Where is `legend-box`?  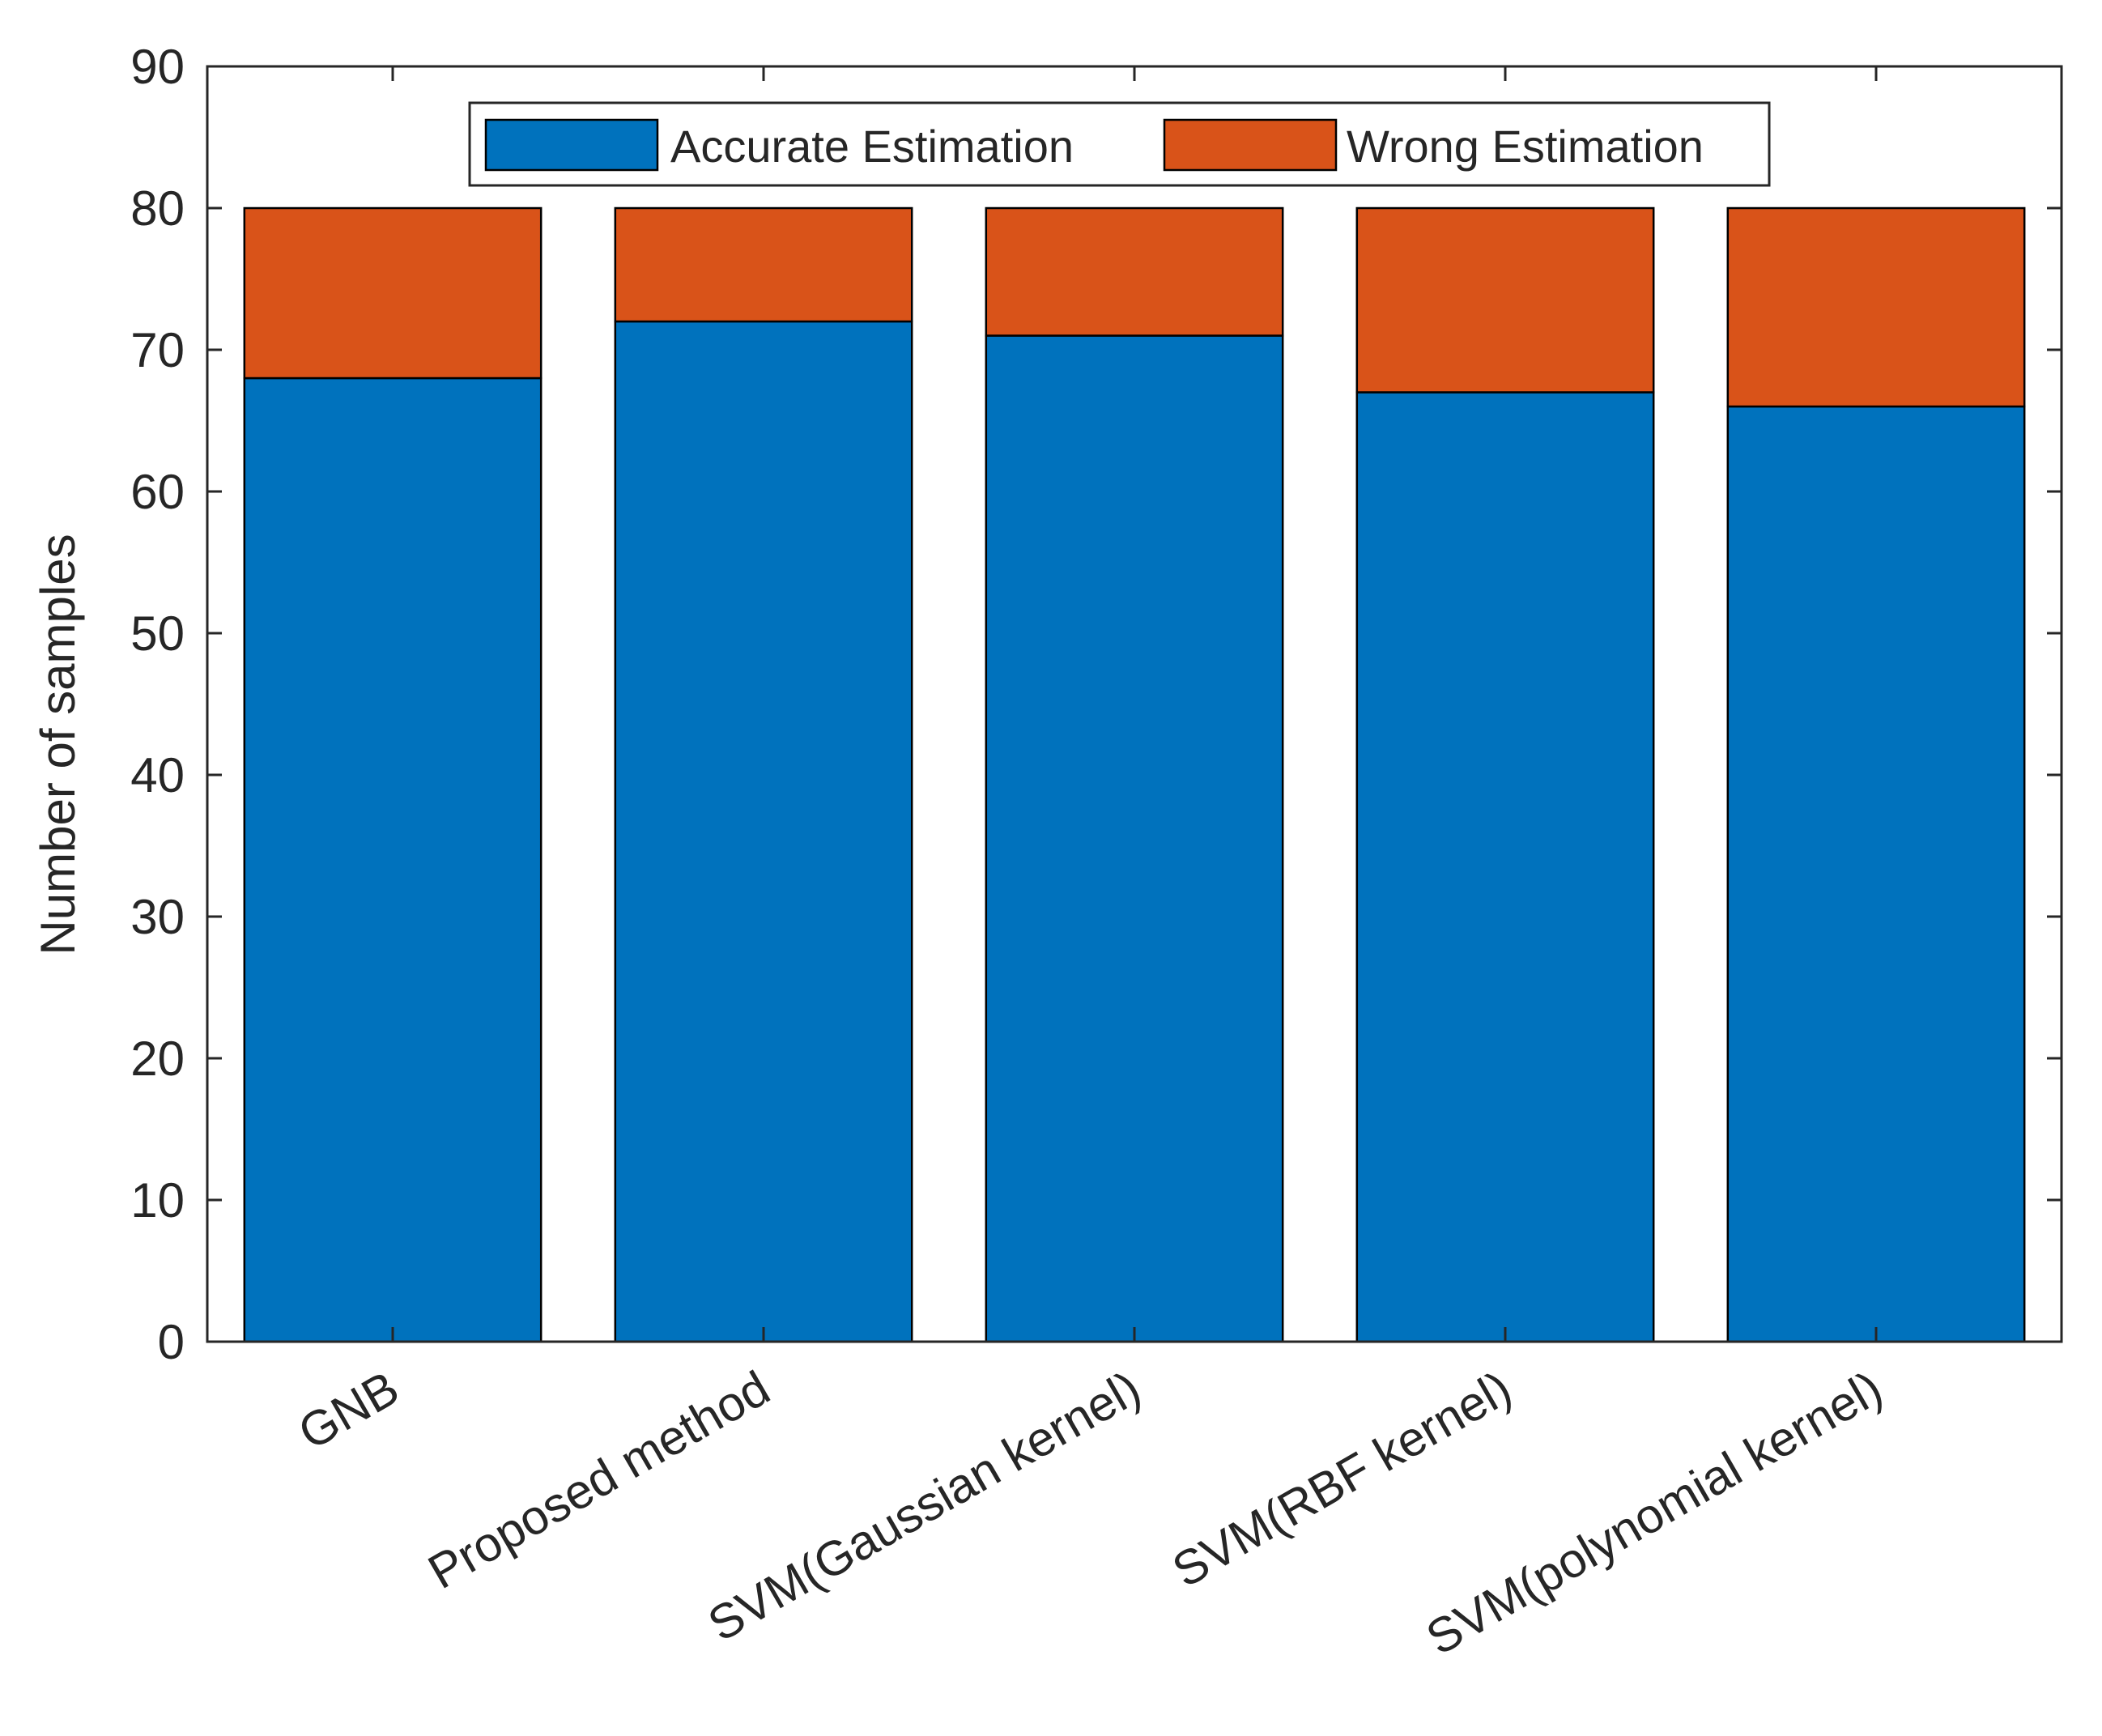
legend-box is located at coordinates (1119, 144).